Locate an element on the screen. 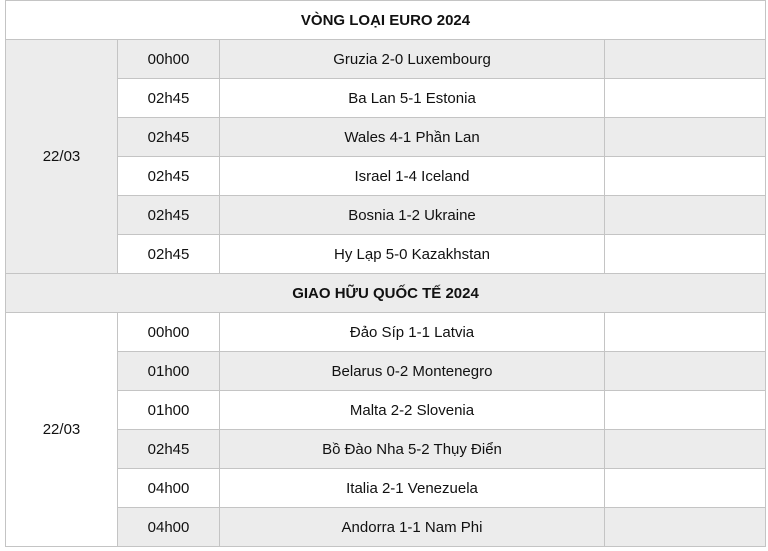 The height and width of the screenshot is (551, 768). match-result: Đảo Síp 1-1 Latvia is located at coordinates (412, 332).